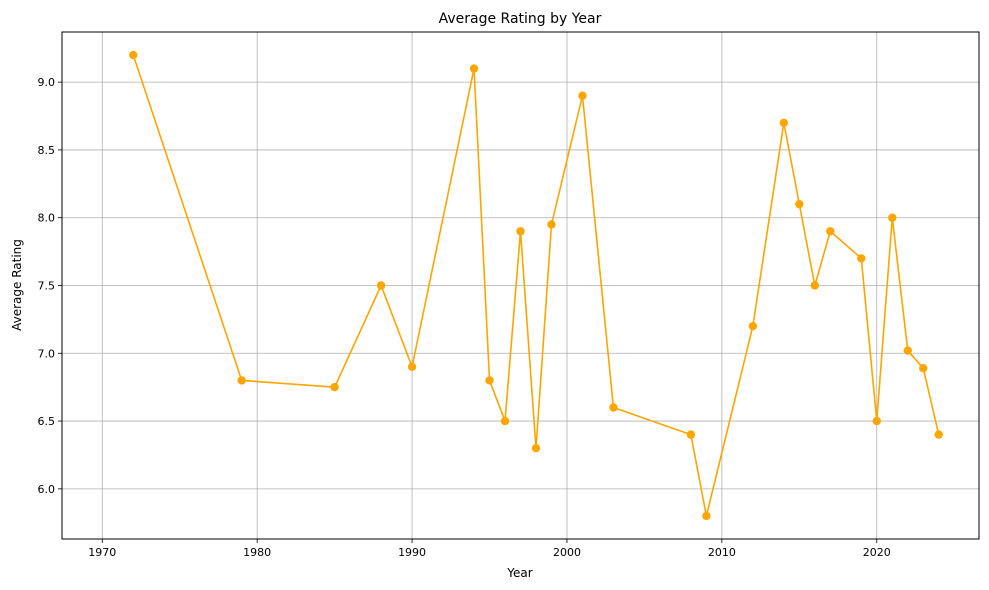  Describe the element at coordinates (567, 552) in the screenshot. I see `x-tick-label: 2000` at that location.